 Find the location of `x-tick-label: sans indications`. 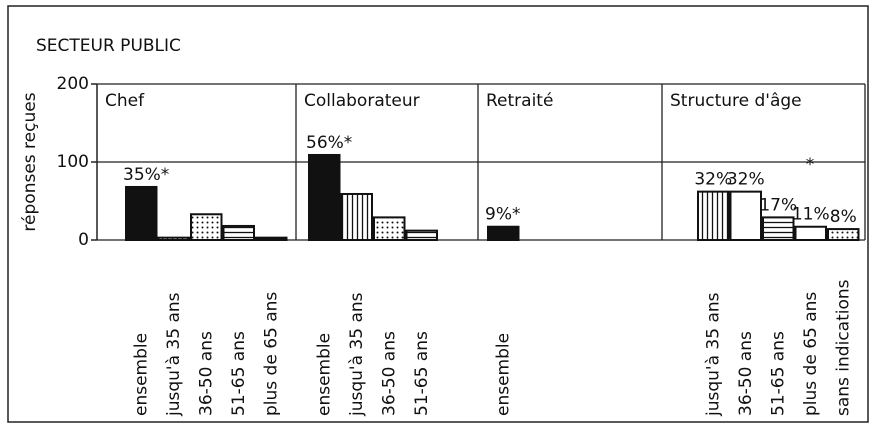

x-tick-label: sans indications is located at coordinates (843, 347).